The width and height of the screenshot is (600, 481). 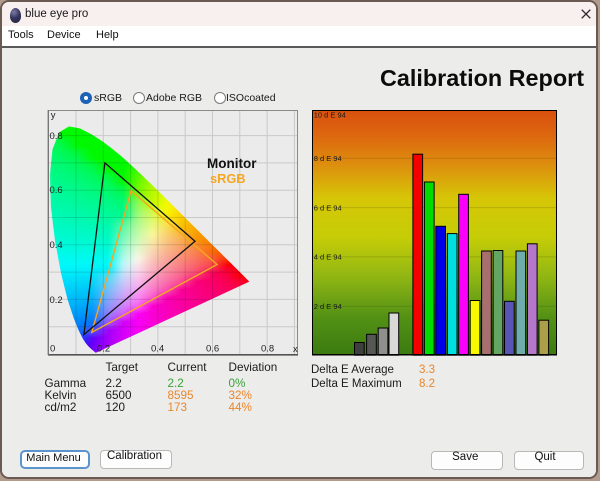 I want to click on svg-text: 2 d E 94, so click(x=328, y=306).